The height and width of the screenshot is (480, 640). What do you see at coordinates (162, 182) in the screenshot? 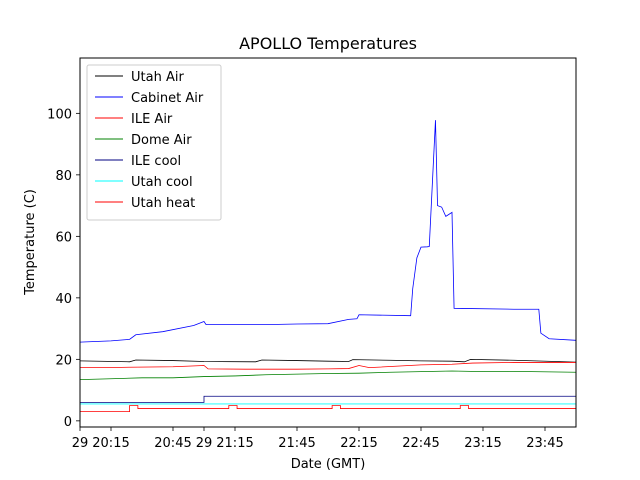
I see `legend-label: Utah cool` at bounding box center [162, 182].